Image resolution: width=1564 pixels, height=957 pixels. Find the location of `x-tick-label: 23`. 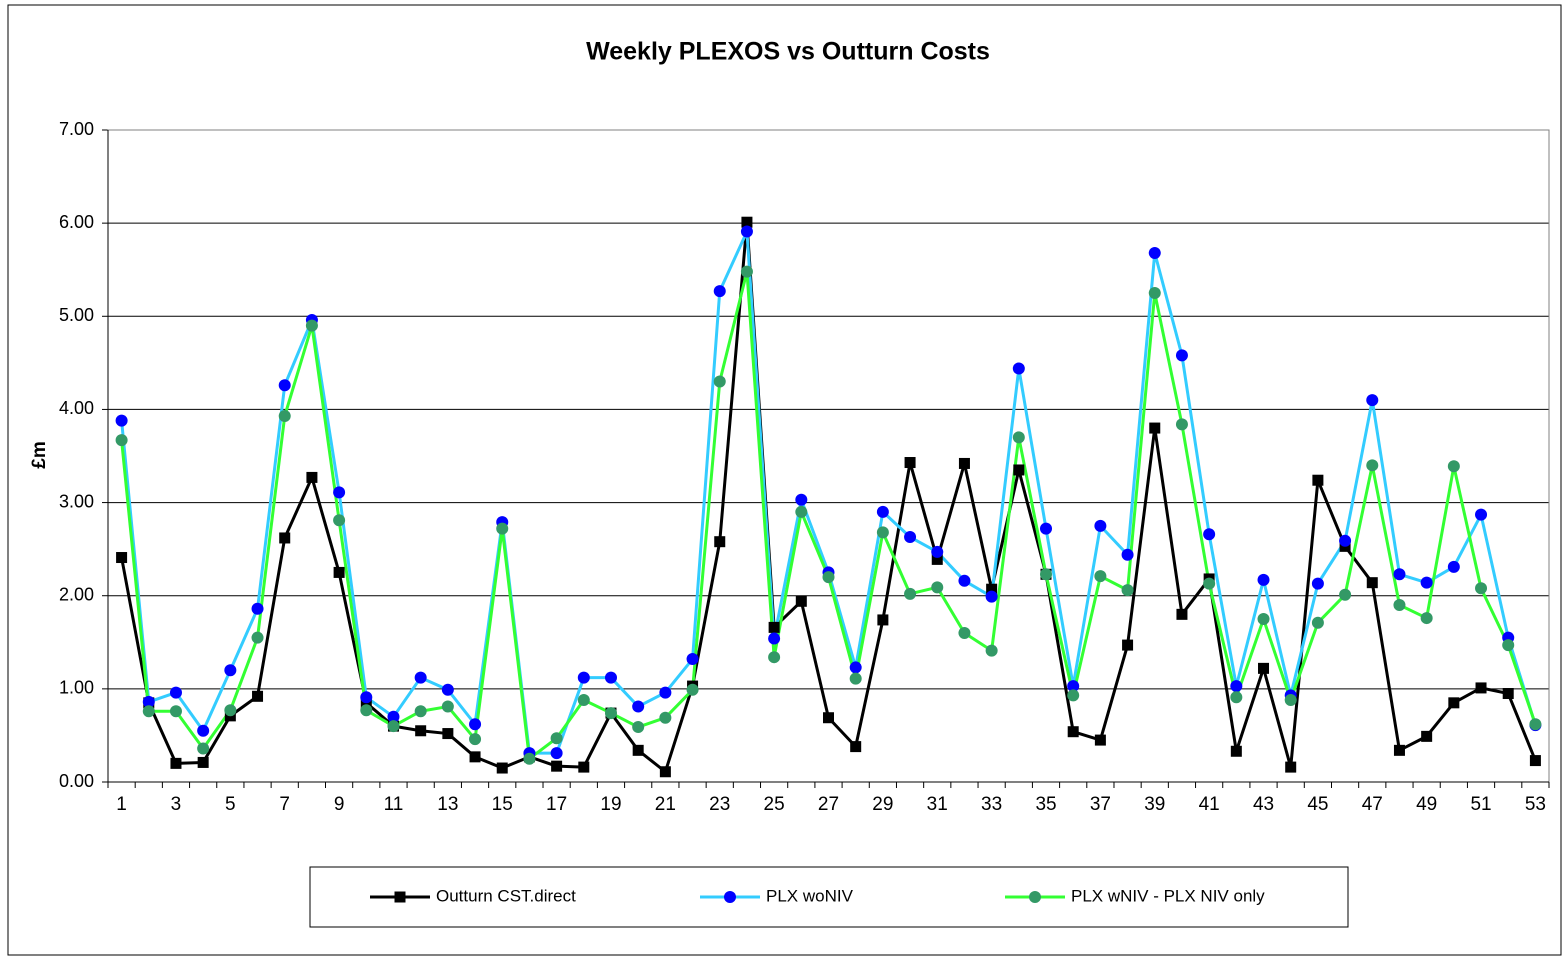

x-tick-label: 23 is located at coordinates (719, 804).